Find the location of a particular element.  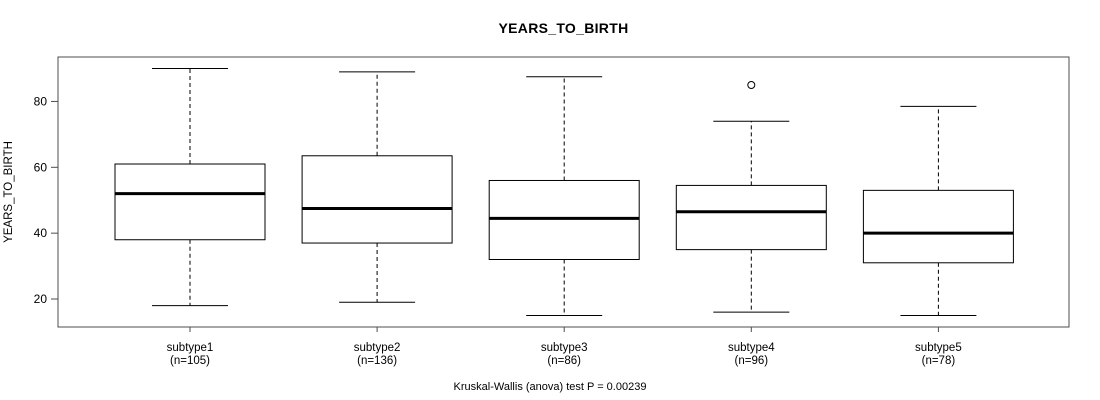

x-group-sublabel: (n=78) is located at coordinates (939, 361).